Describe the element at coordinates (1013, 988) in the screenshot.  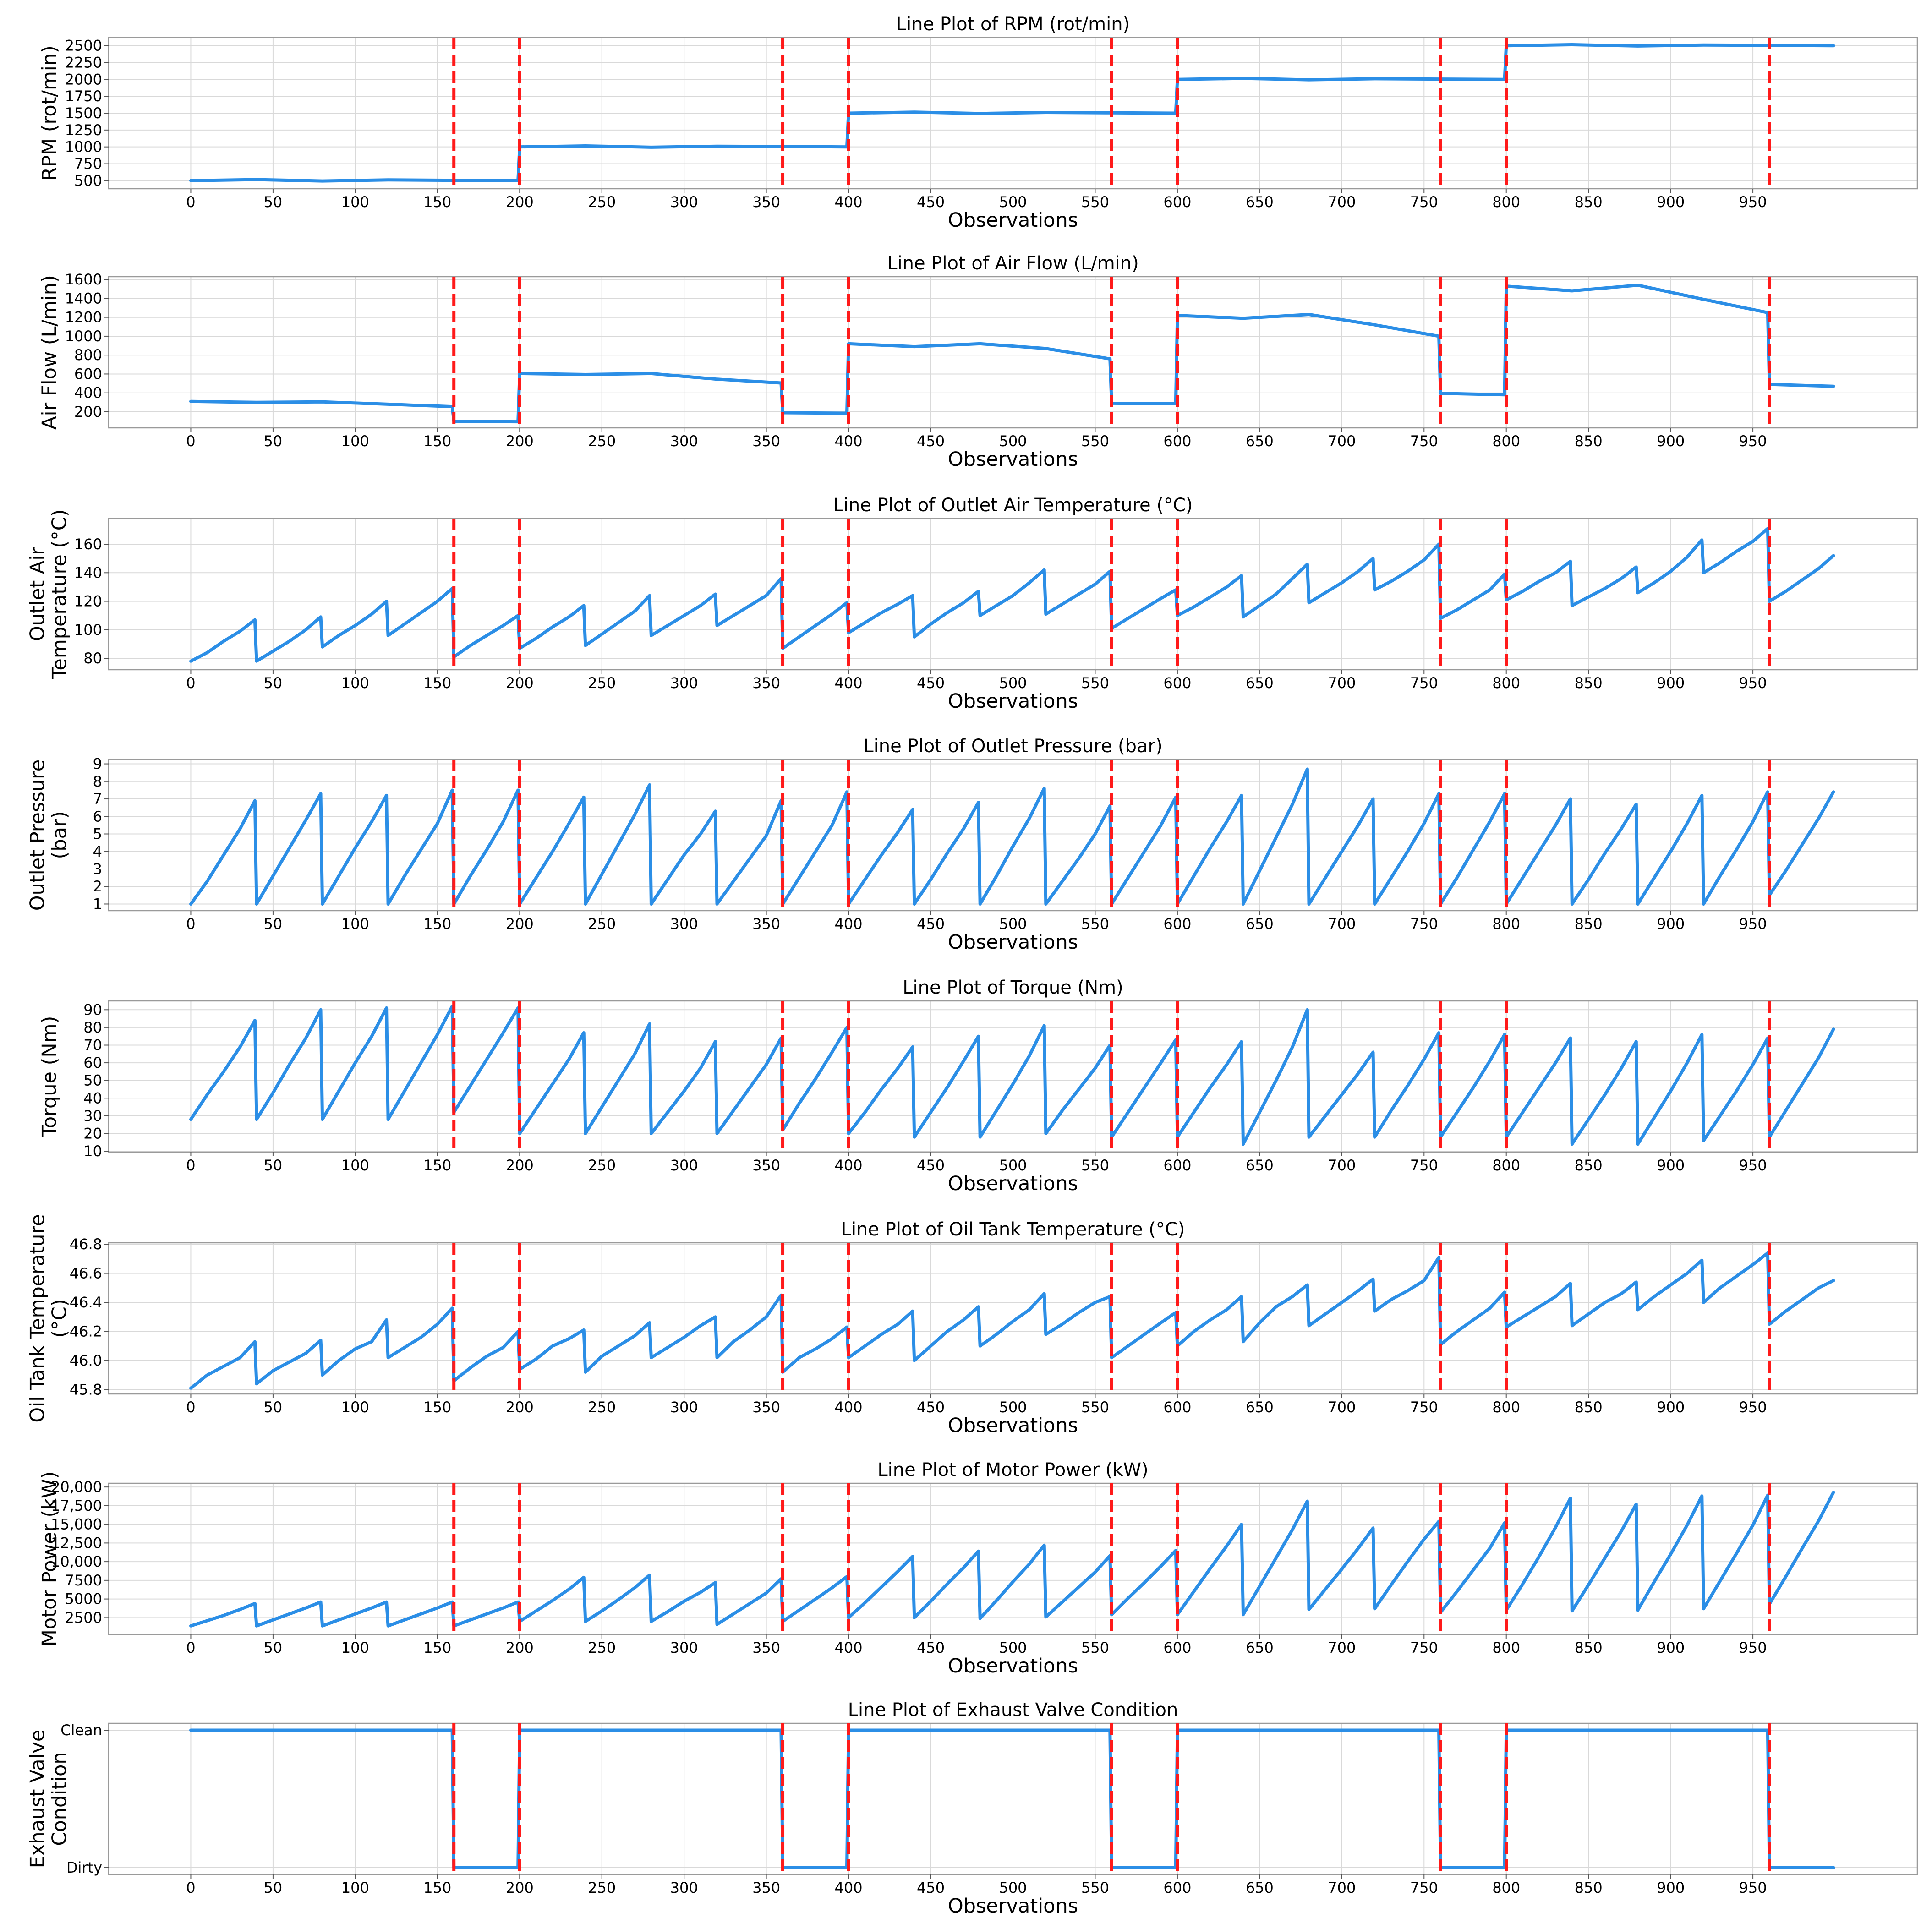
I see `chart-title: Line Plot of Torque (Nm)` at that location.